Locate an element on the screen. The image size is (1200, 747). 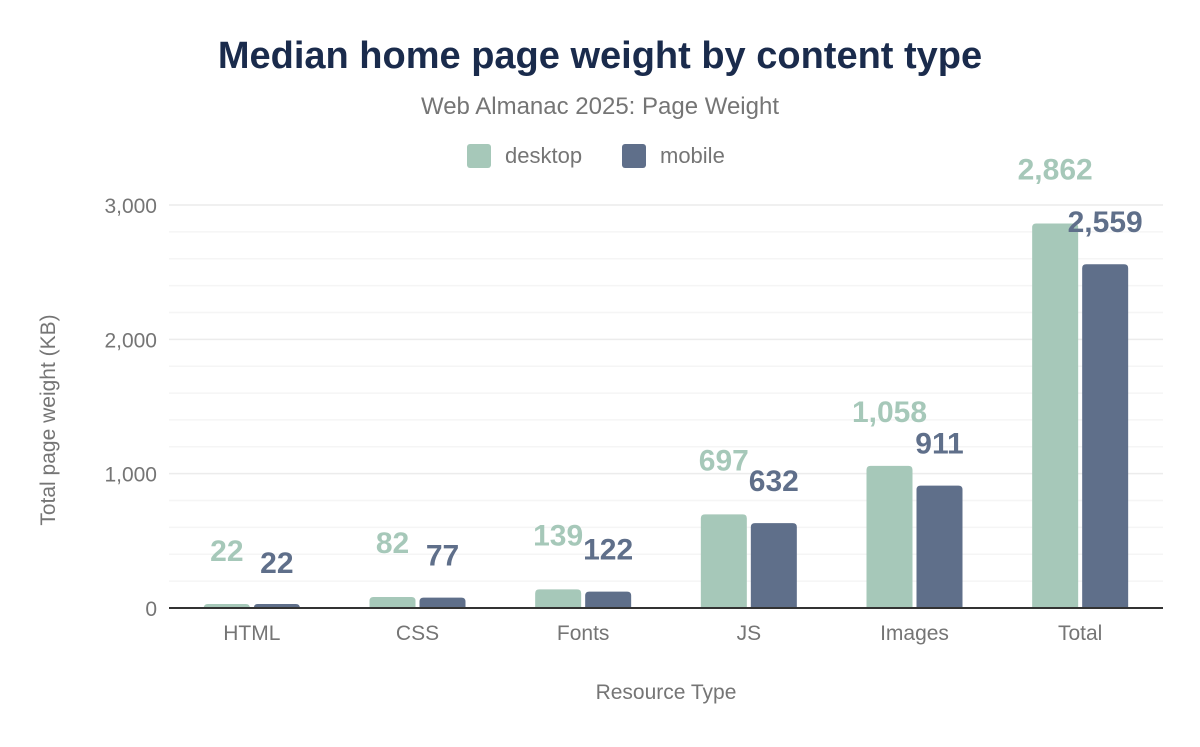
x-tick-label: Images is located at coordinates (914, 633).